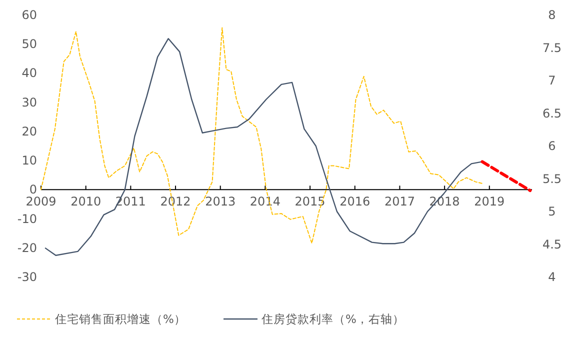 The width and height of the screenshot is (570, 348). What do you see at coordinates (29, 15) in the screenshot?
I see `y-tick-label: 60` at bounding box center [29, 15].